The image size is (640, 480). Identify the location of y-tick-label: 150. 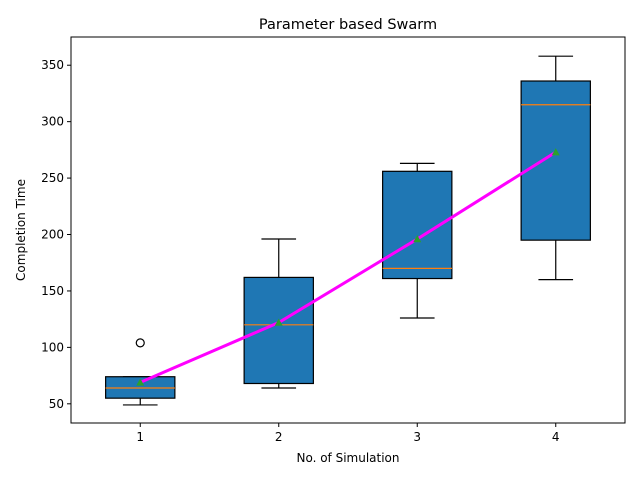
(52, 291).